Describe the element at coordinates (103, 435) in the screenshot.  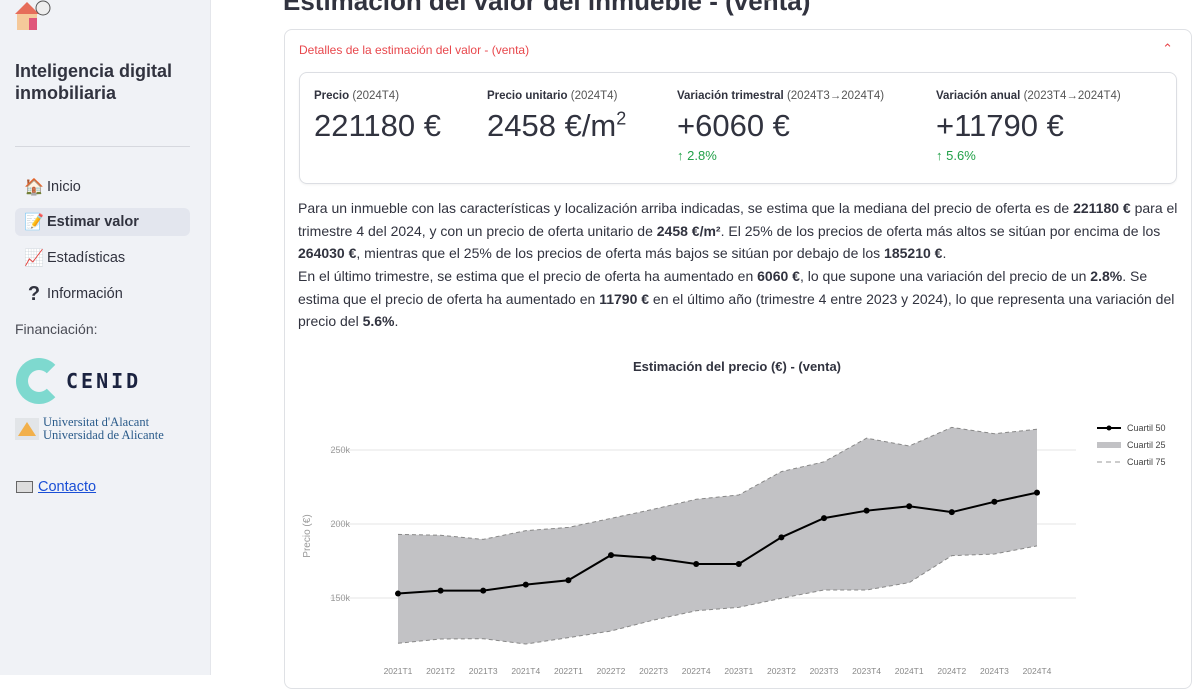
I see `ua-line2: Universidad de Alicante` at that location.